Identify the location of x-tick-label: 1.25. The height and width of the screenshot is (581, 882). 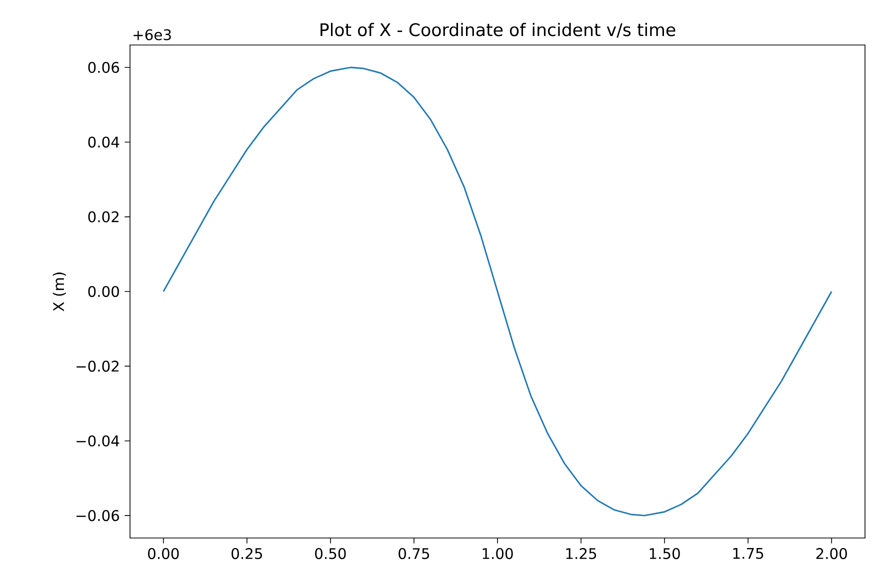
(581, 554).